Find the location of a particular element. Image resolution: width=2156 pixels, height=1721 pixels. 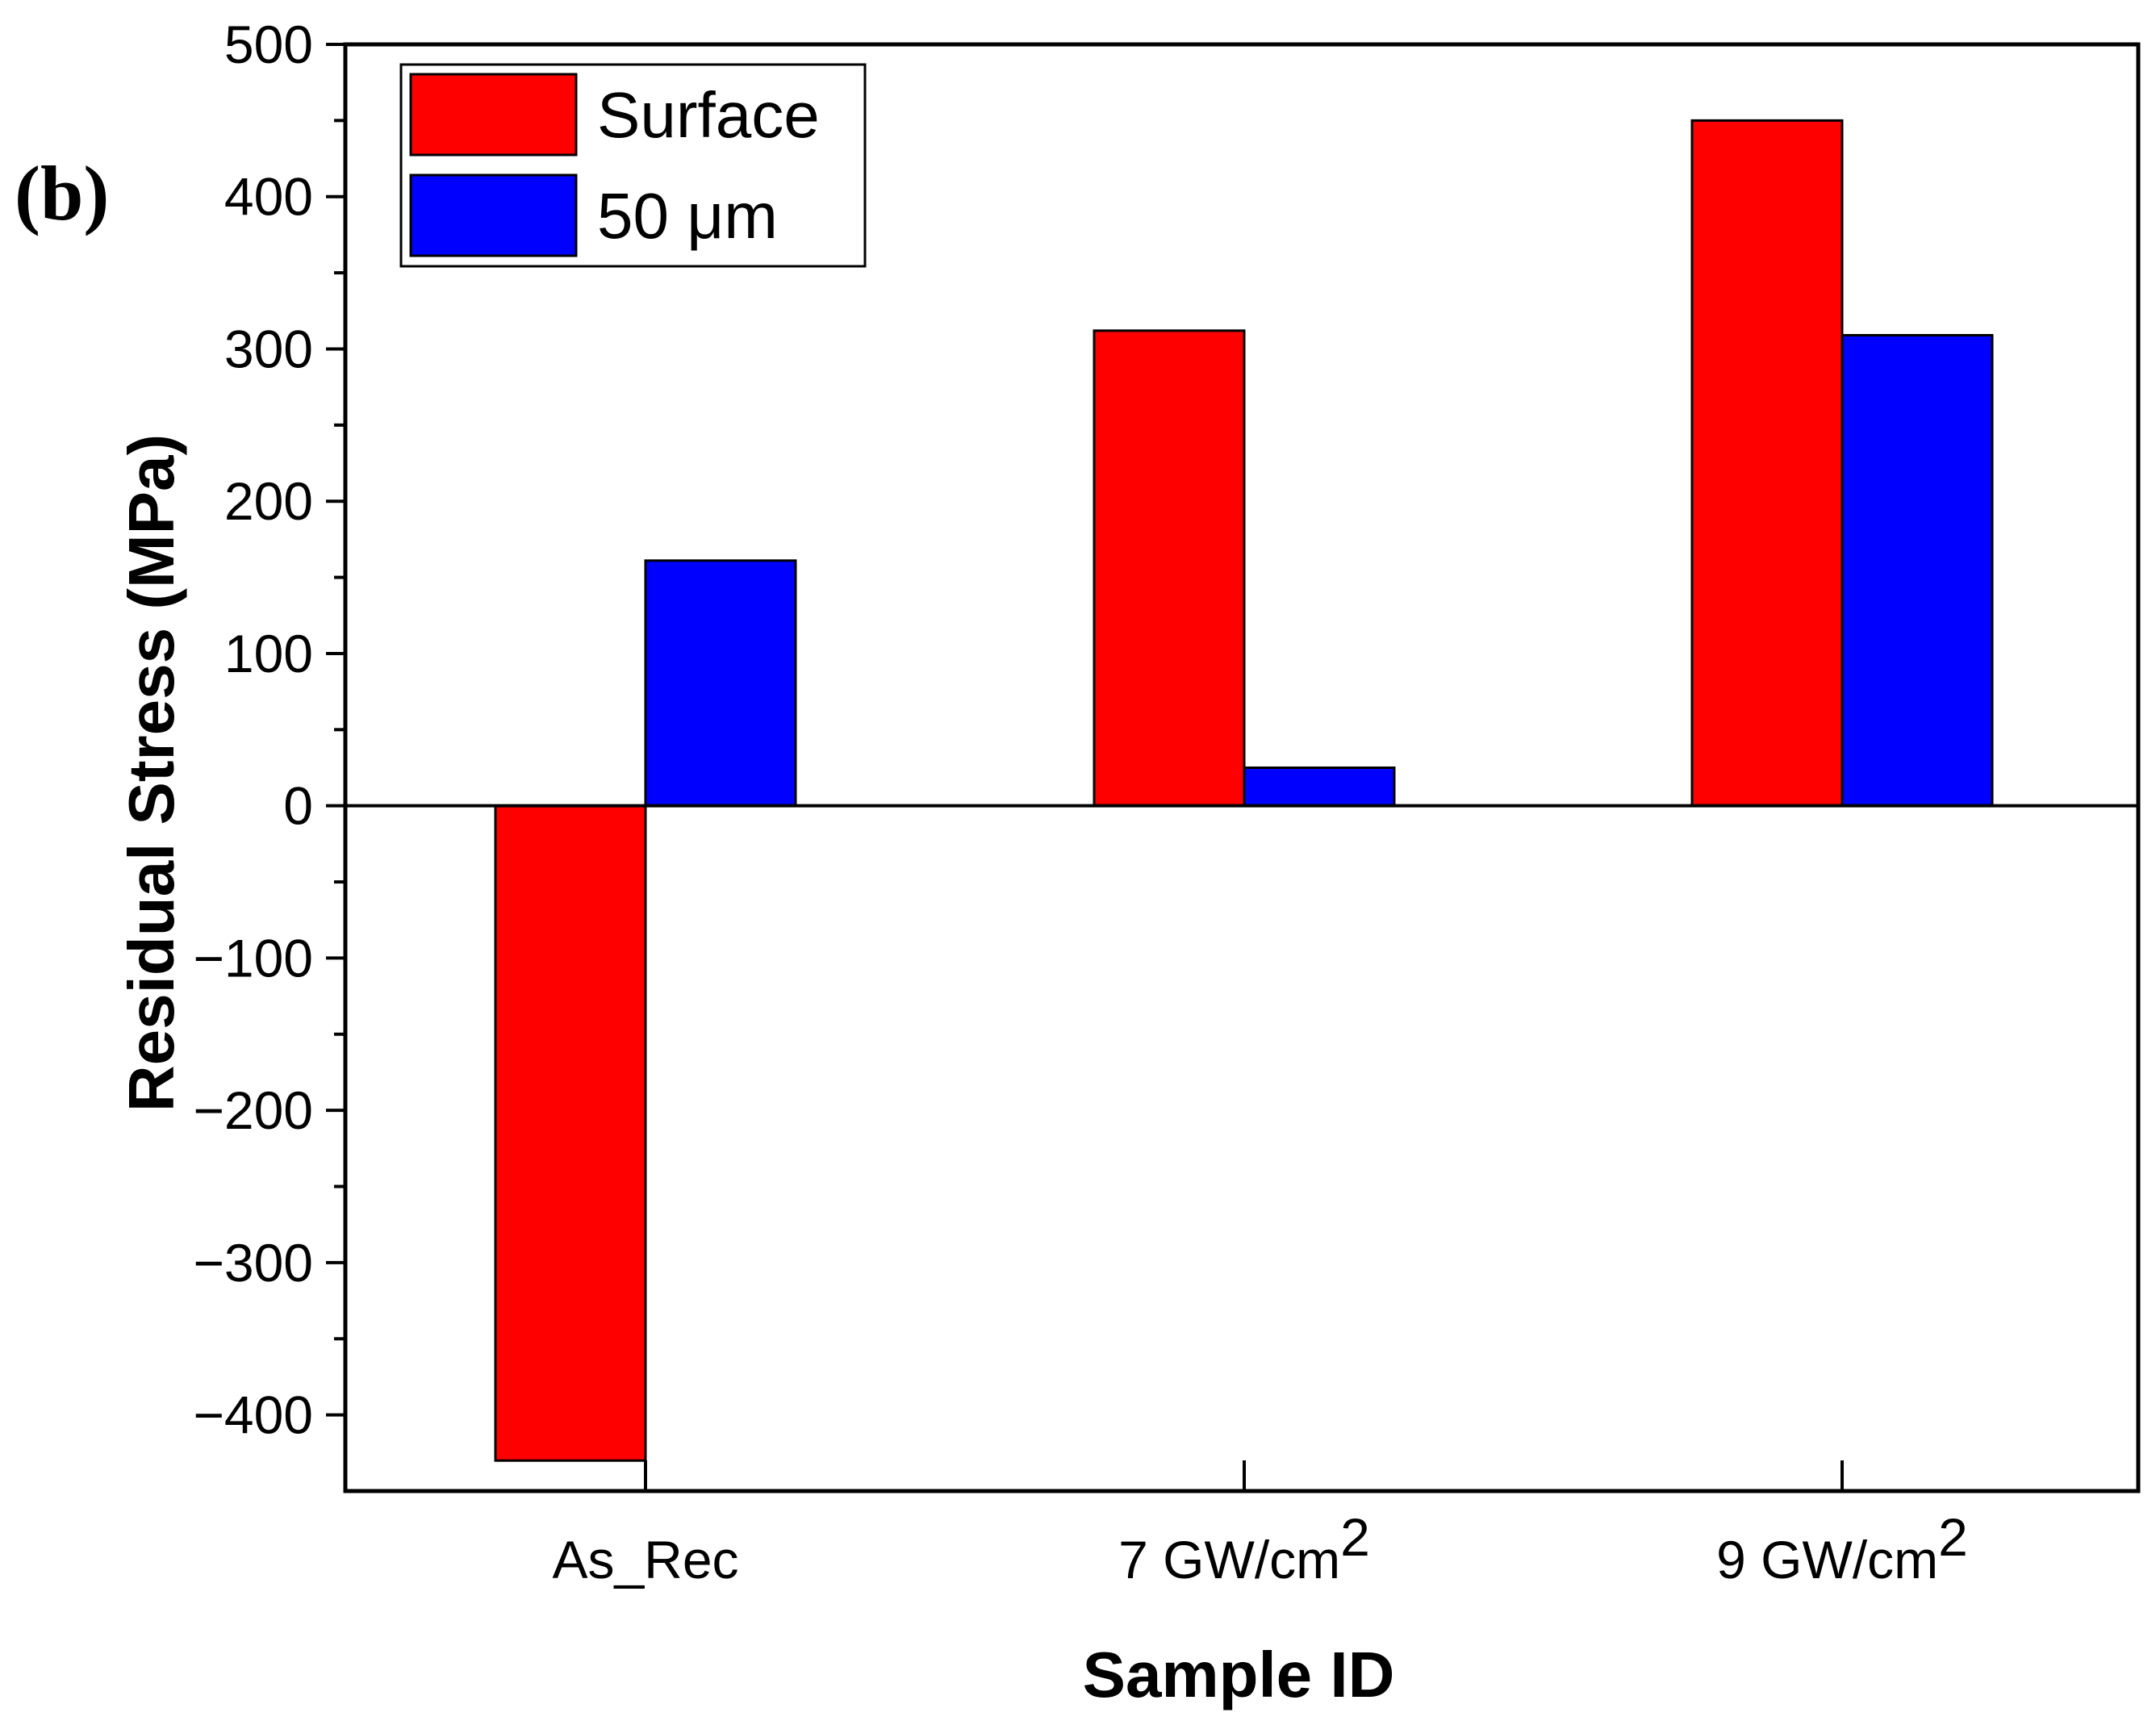

legend-swatch-50um is located at coordinates (494, 215).